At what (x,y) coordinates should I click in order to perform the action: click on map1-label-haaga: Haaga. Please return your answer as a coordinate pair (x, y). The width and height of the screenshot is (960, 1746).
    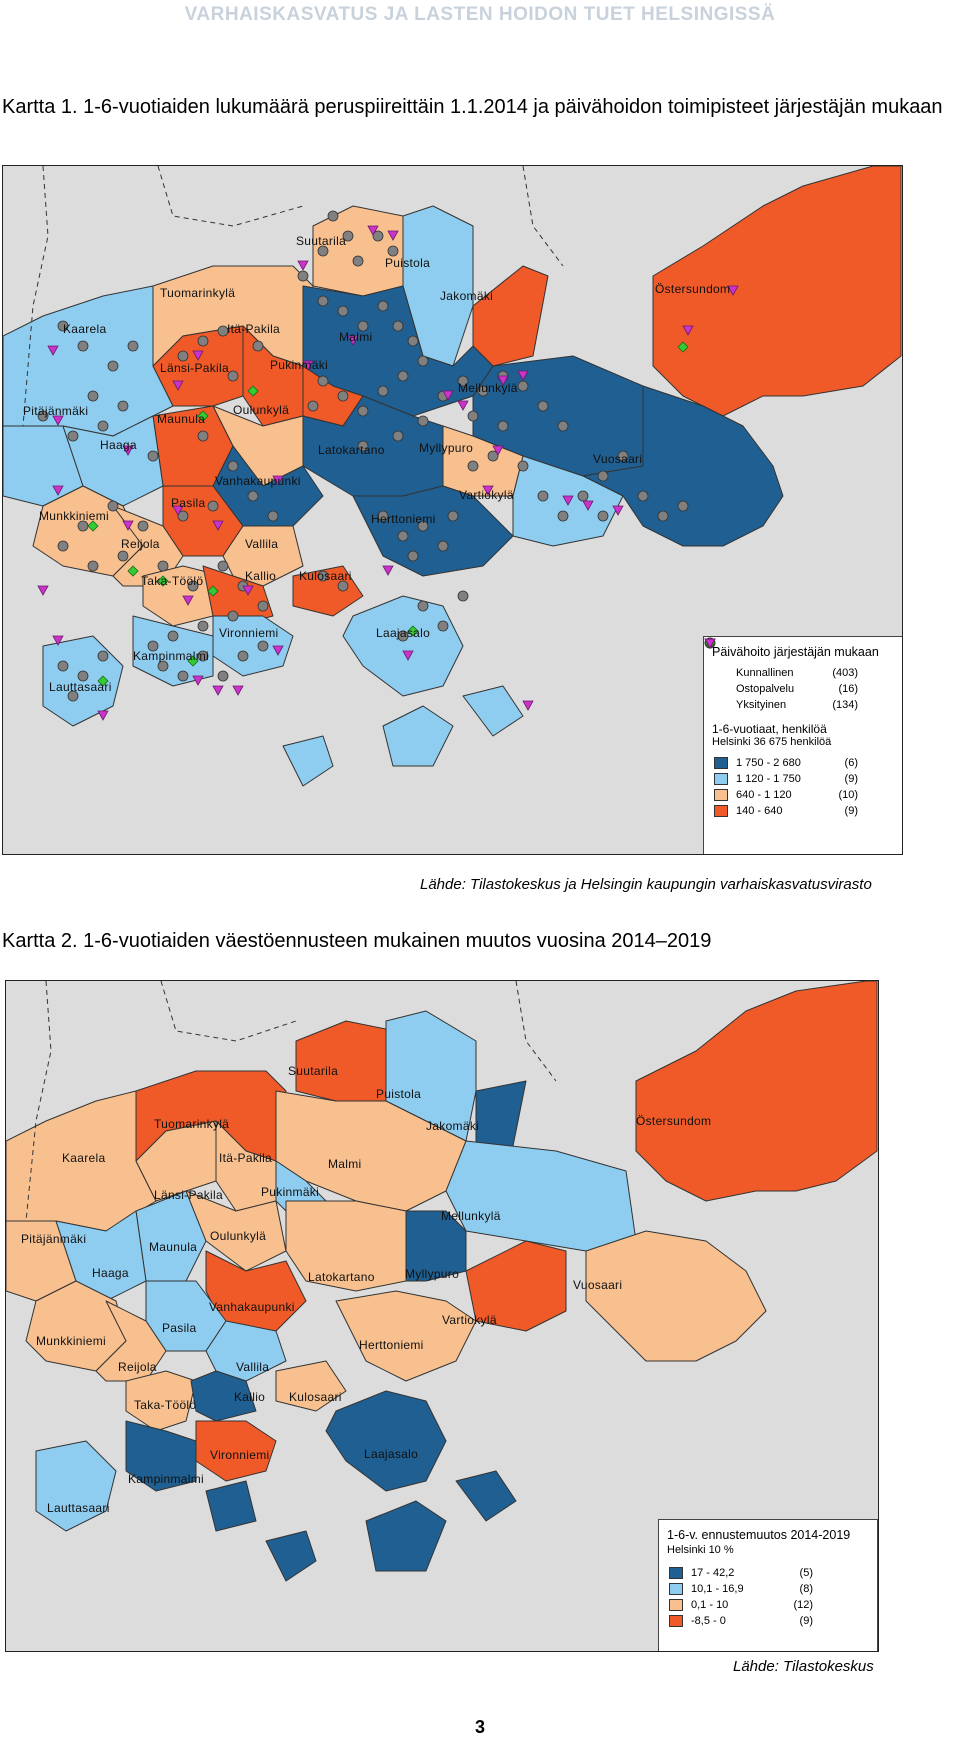
    Looking at the image, I should click on (118, 445).